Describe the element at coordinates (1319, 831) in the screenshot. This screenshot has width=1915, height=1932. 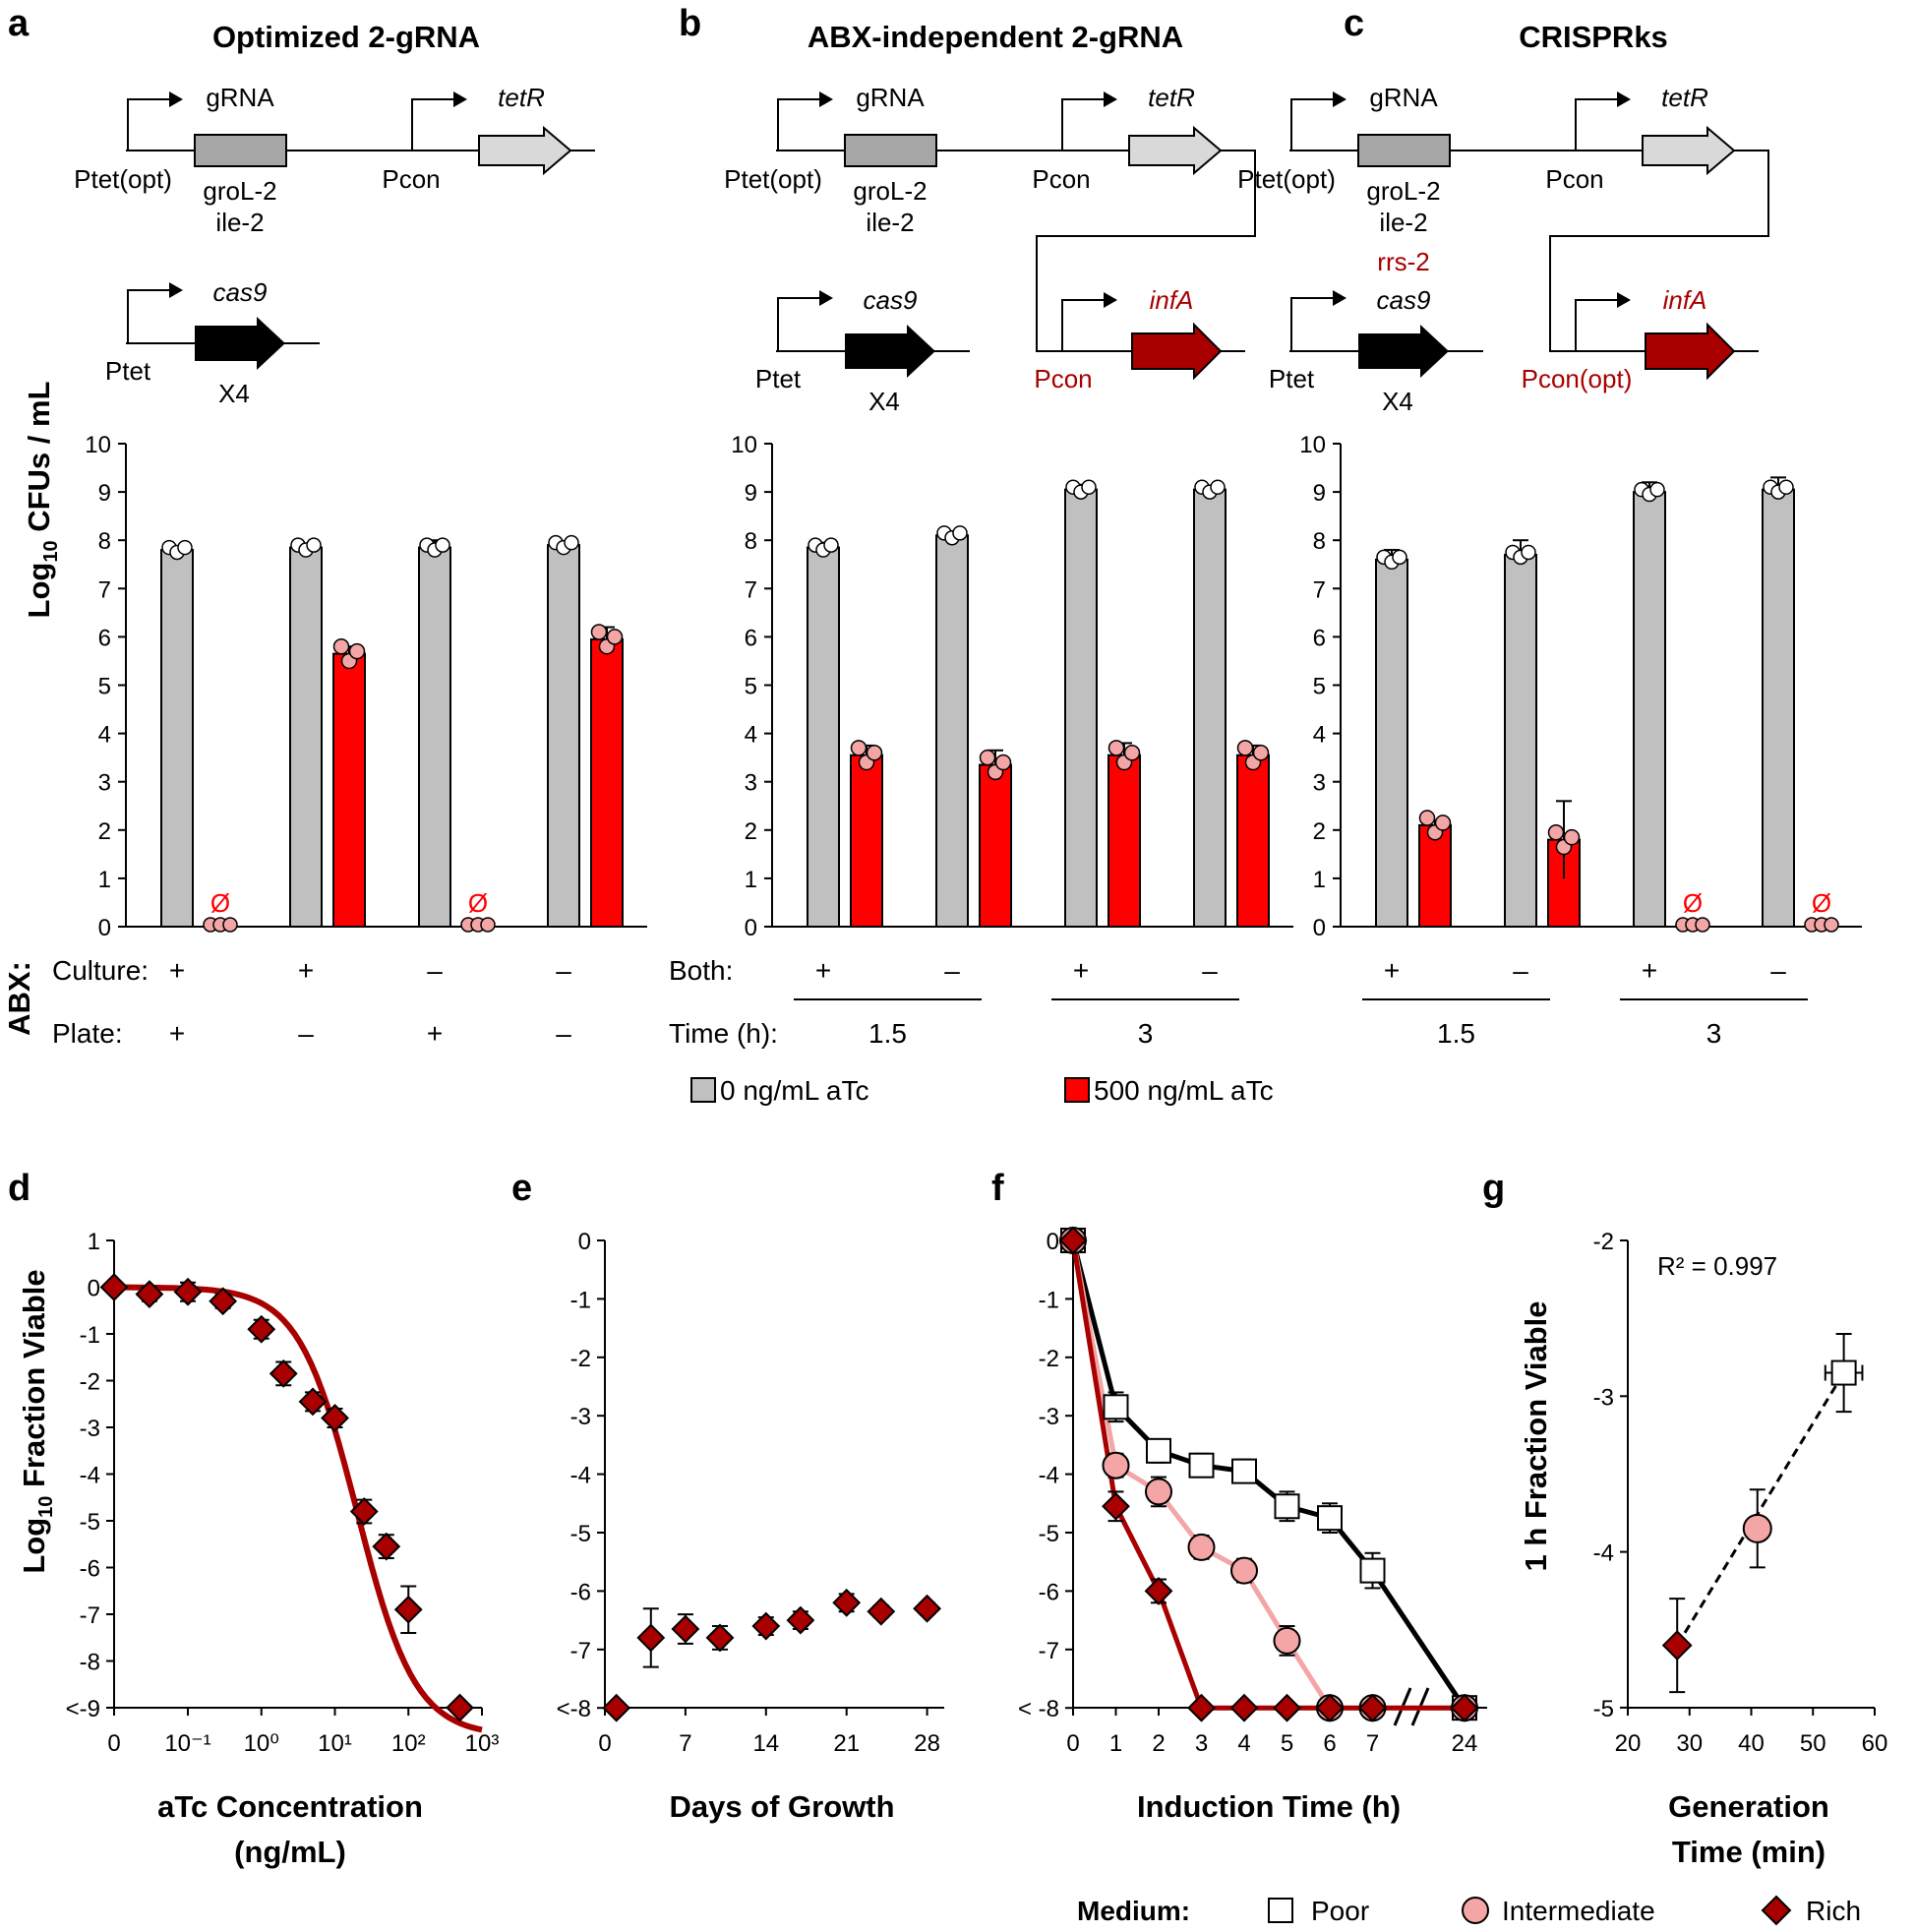
I see `chart-c-y-tick-label: 2` at that location.